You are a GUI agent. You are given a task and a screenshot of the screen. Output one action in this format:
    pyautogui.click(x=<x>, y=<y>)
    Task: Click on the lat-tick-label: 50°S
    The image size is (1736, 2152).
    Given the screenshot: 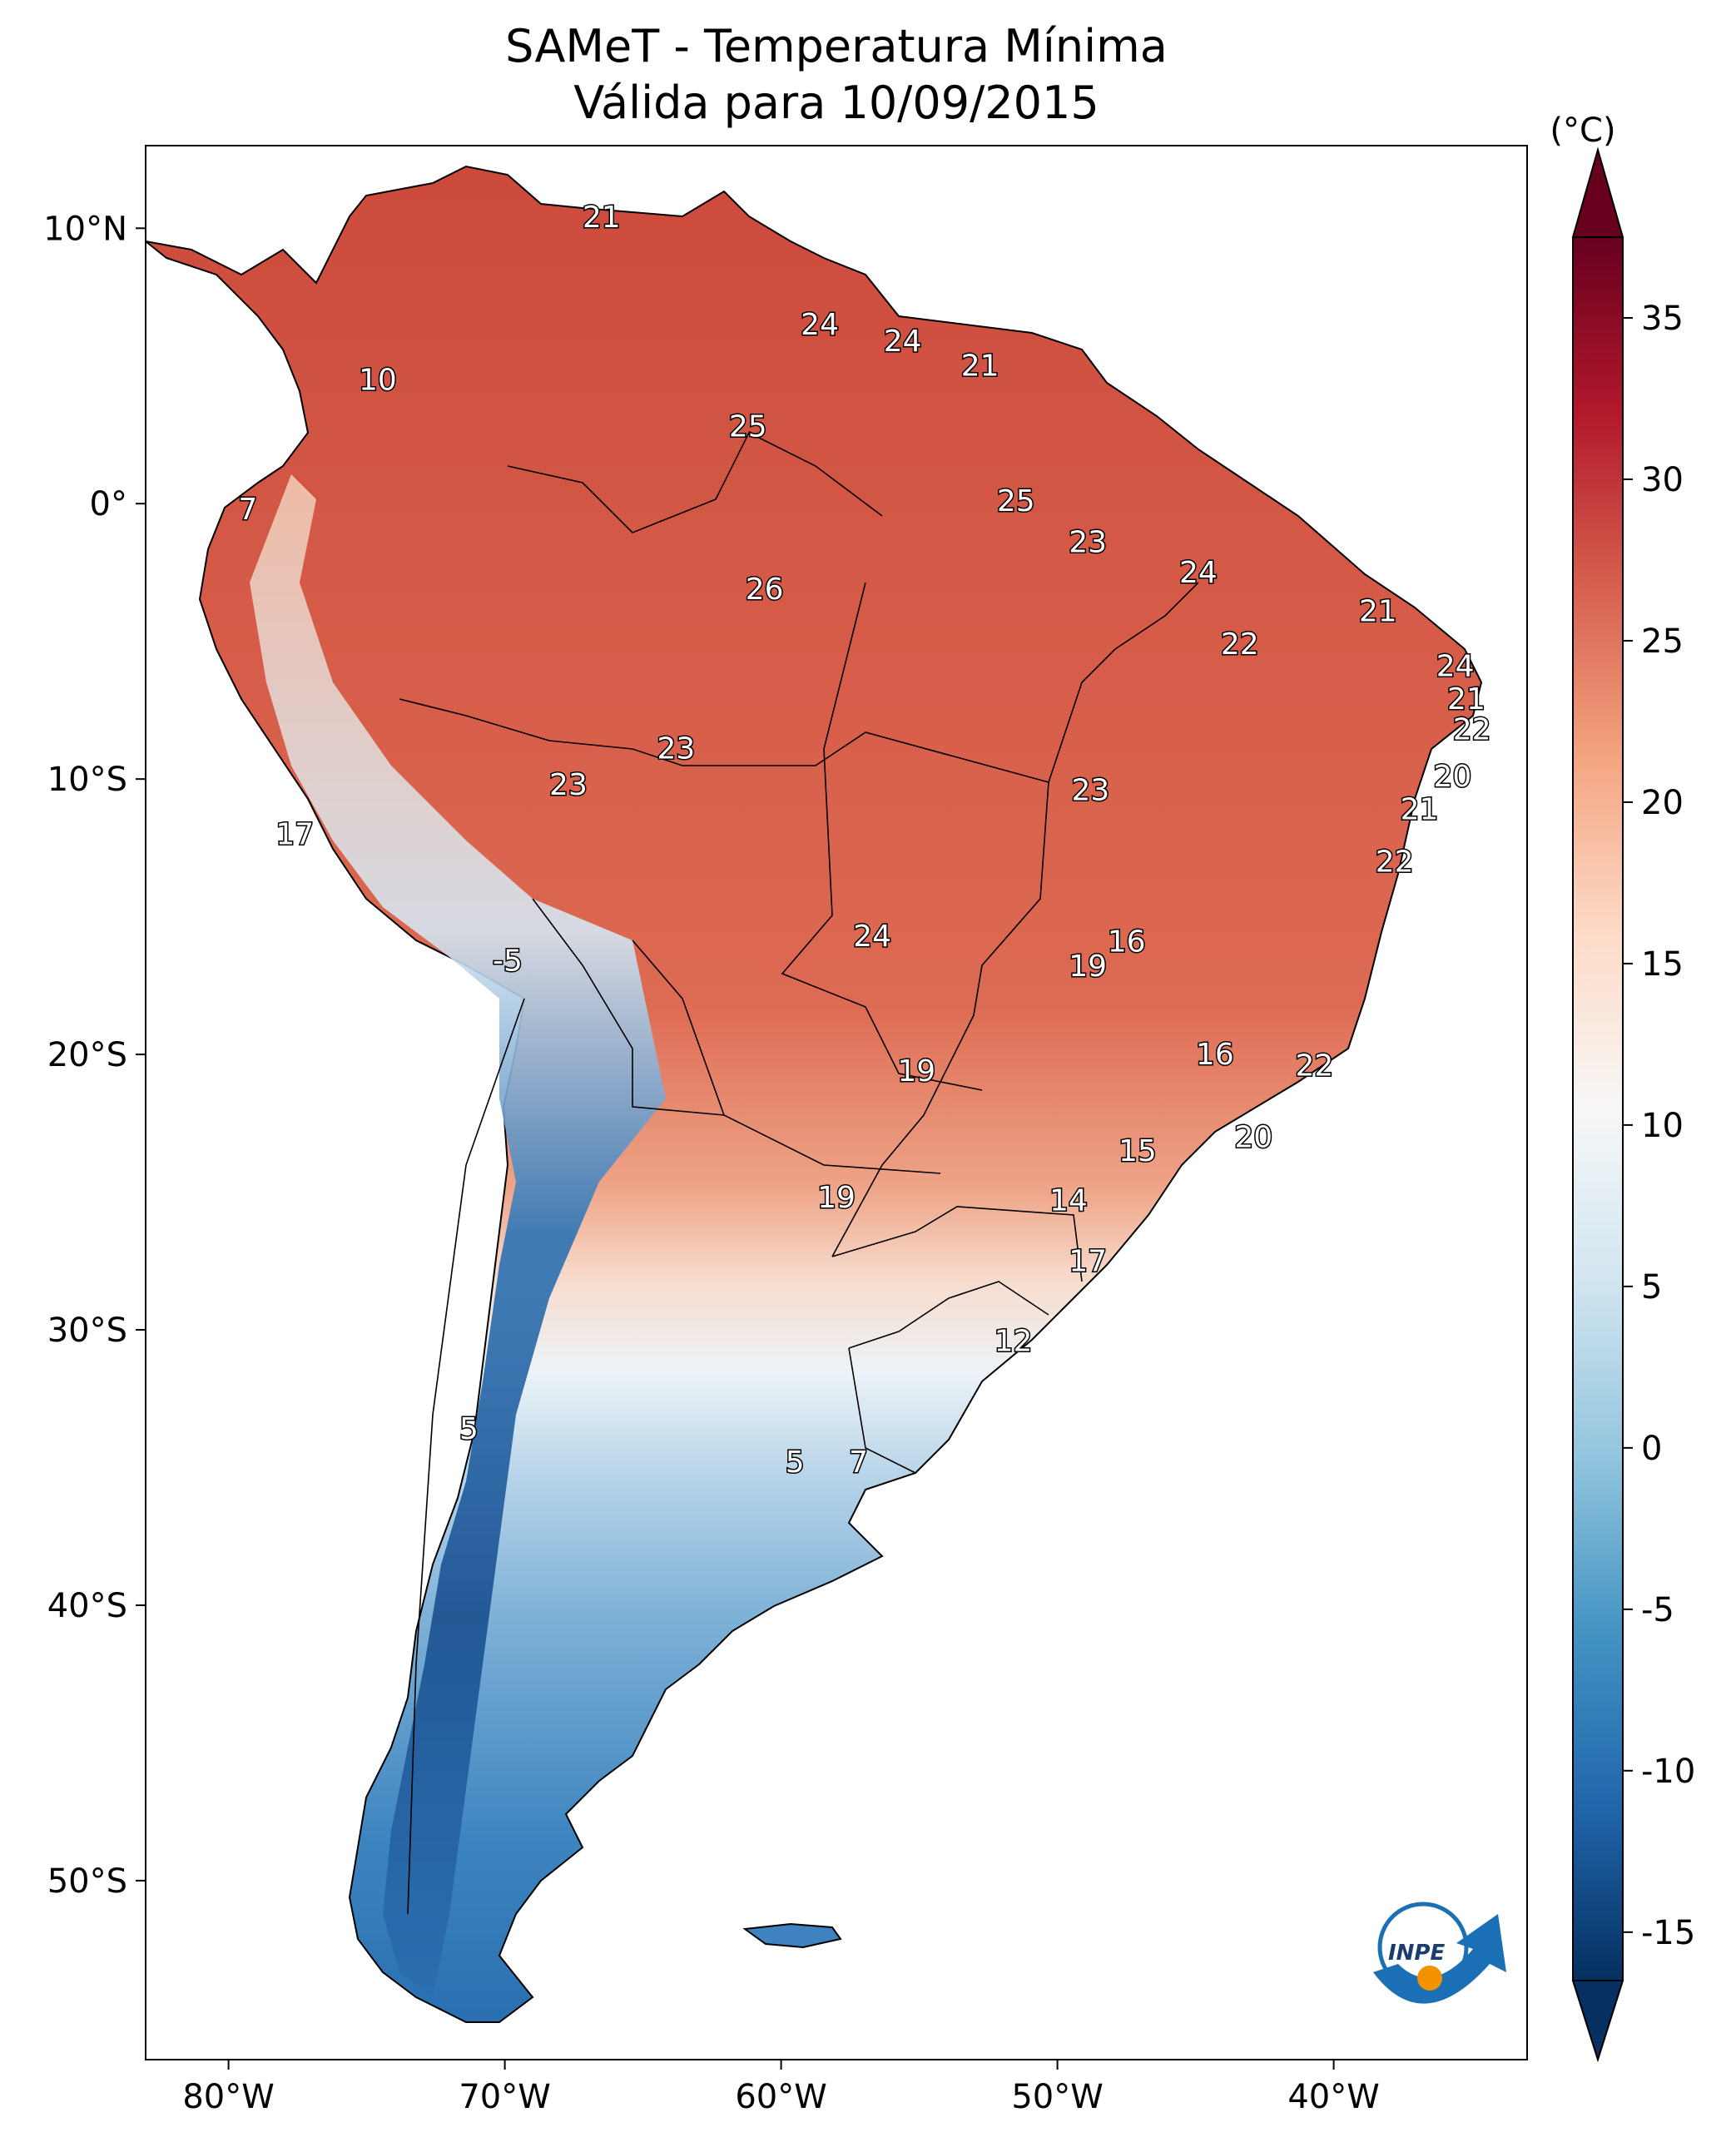 What is the action you would take?
    pyautogui.click(x=87, y=1881)
    